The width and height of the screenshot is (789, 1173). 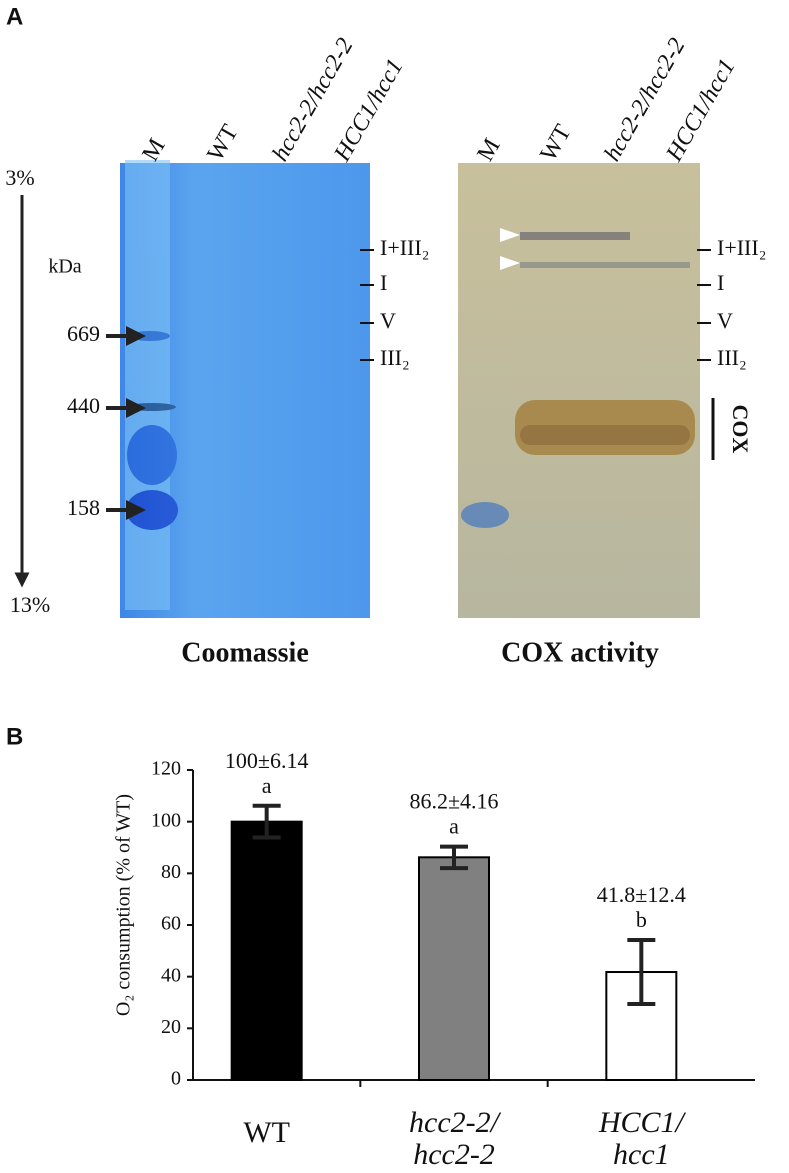 I want to click on panel-label: A, so click(x=14, y=16).